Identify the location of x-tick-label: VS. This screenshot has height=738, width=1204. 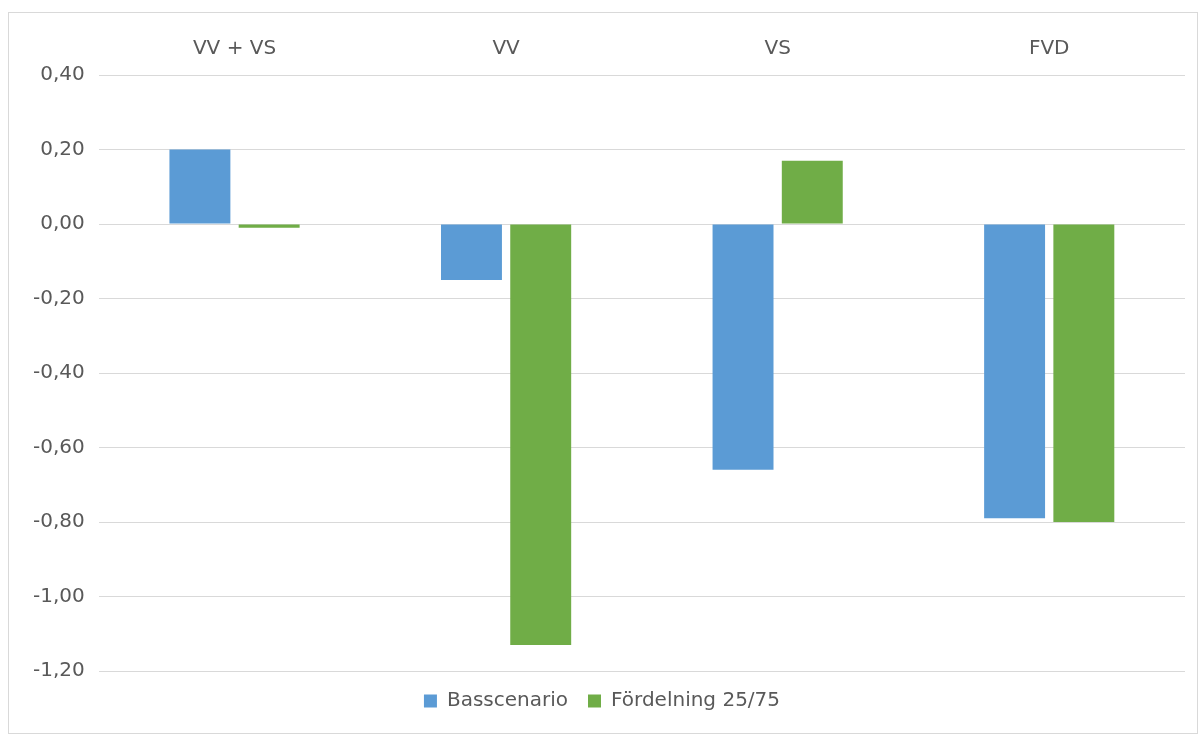
(777, 47).